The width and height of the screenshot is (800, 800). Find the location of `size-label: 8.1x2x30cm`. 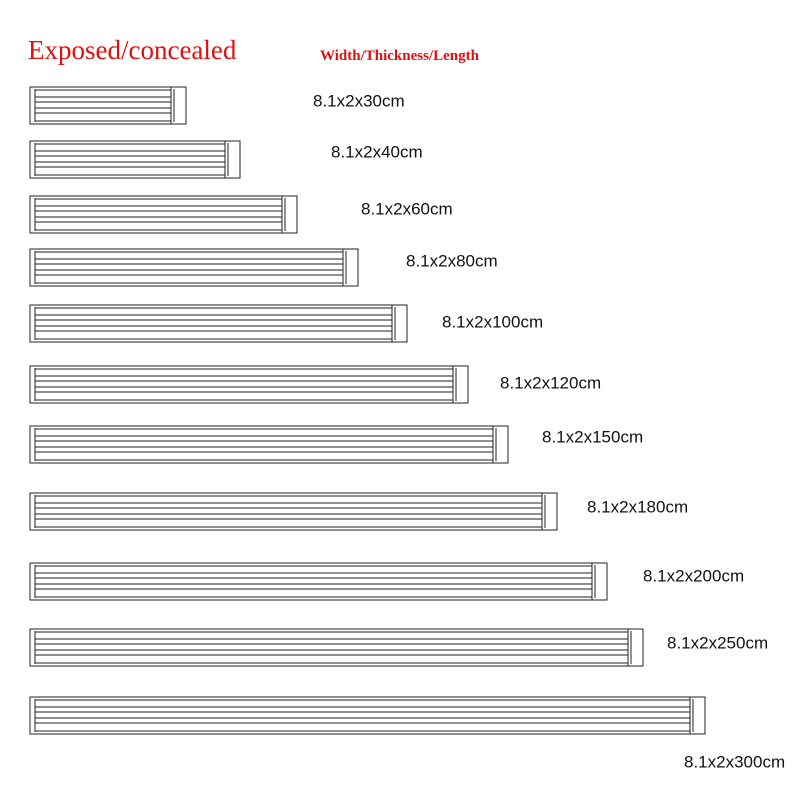

size-label: 8.1x2x30cm is located at coordinates (359, 100).